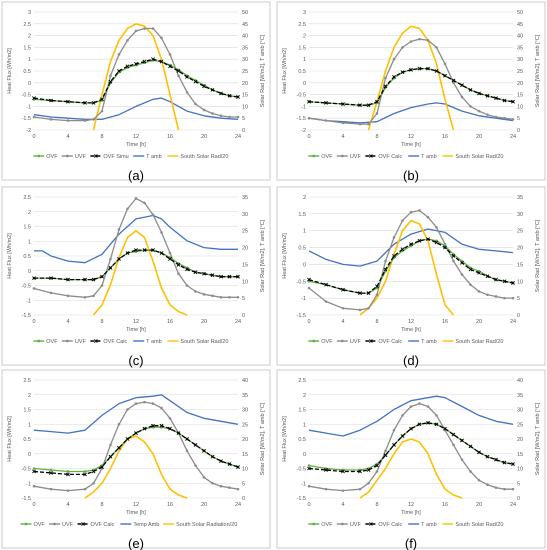 Image resolution: width=547 pixels, height=550 pixels. Describe the element at coordinates (204, 137) in the screenshot. I see `x-tick-label: 20` at that location.